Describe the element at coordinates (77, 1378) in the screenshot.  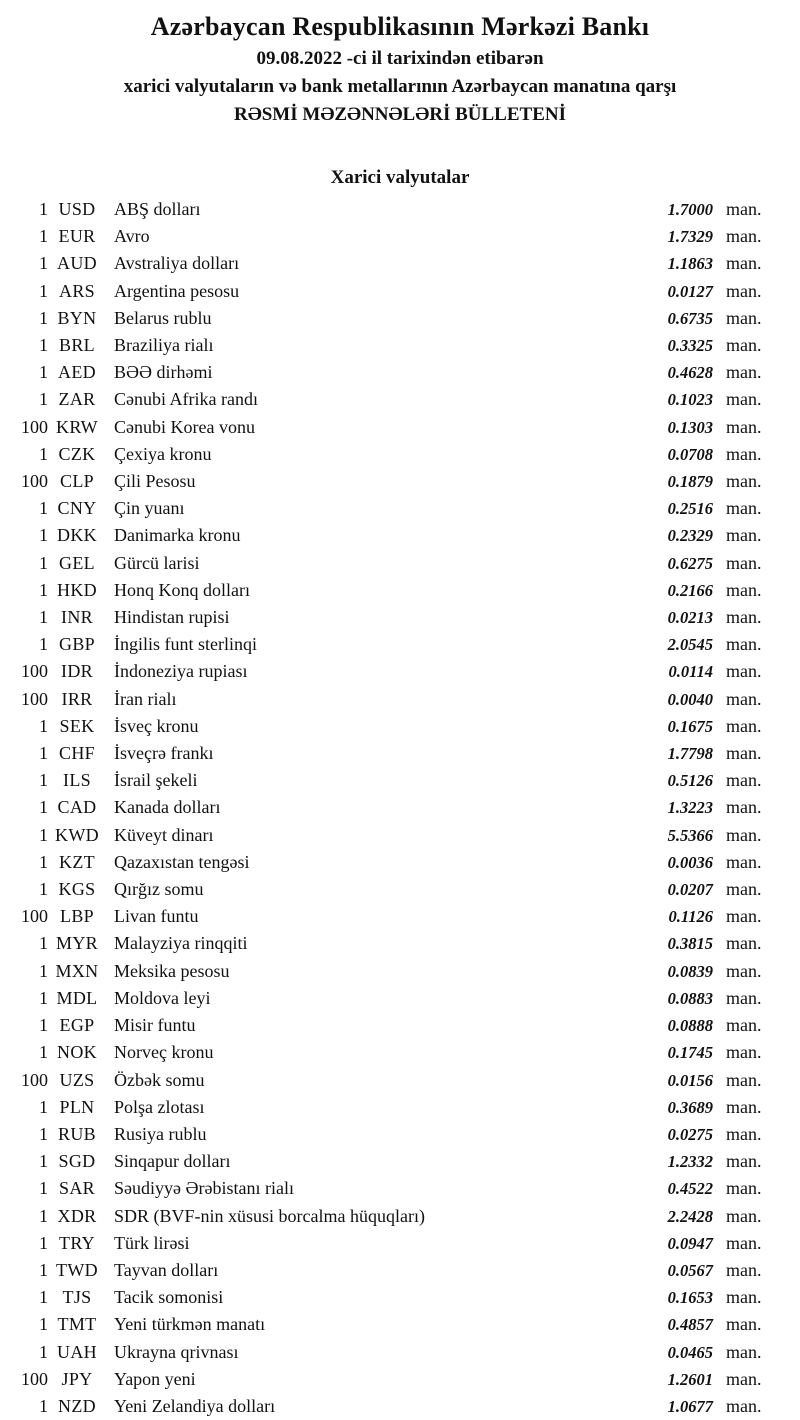
I see `currency-code: JPY` at that location.